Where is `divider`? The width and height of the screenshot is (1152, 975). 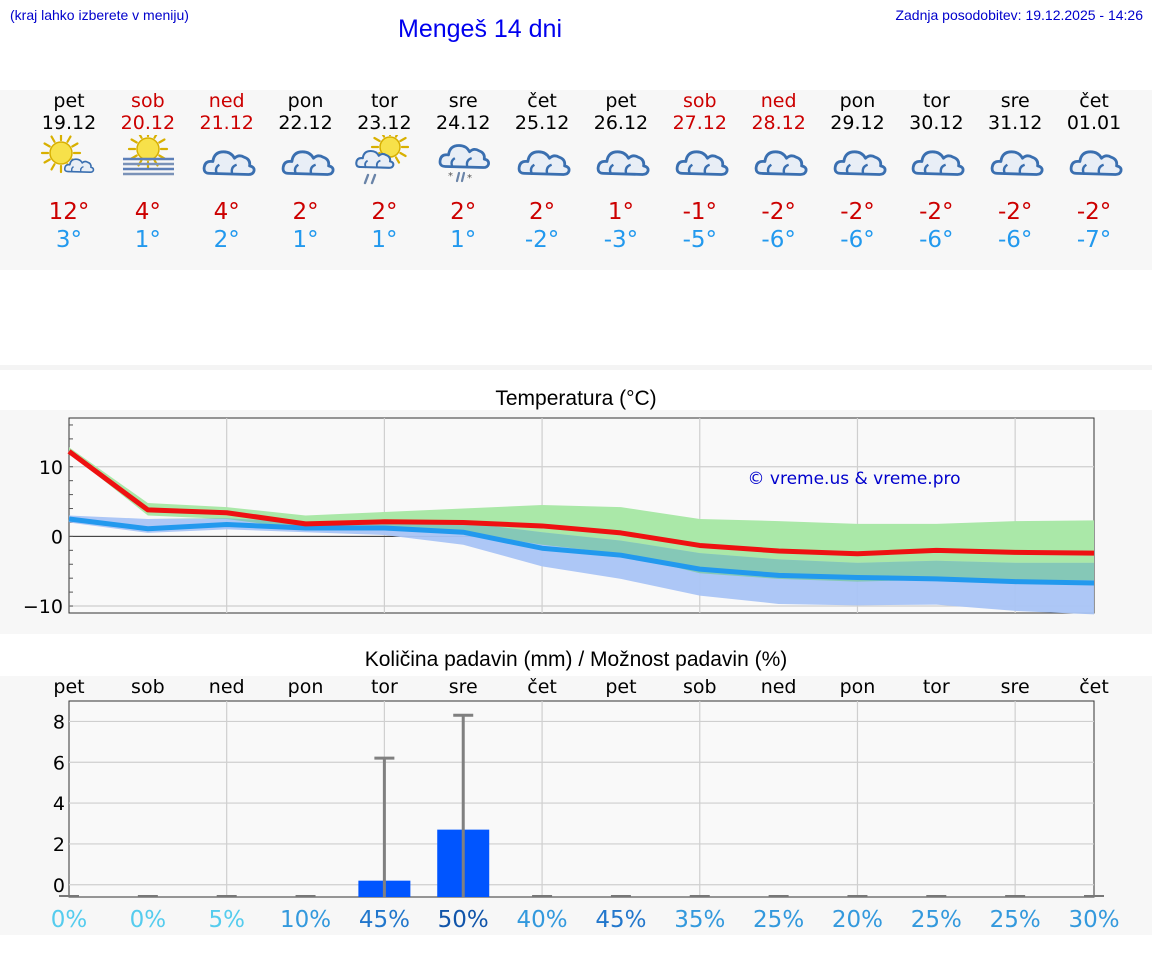
divider is located at coordinates (576, 367).